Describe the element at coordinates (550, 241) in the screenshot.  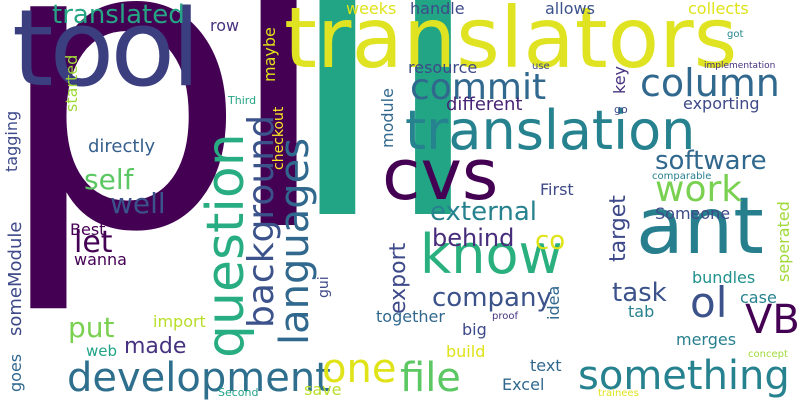
I see `word-co: co` at that location.